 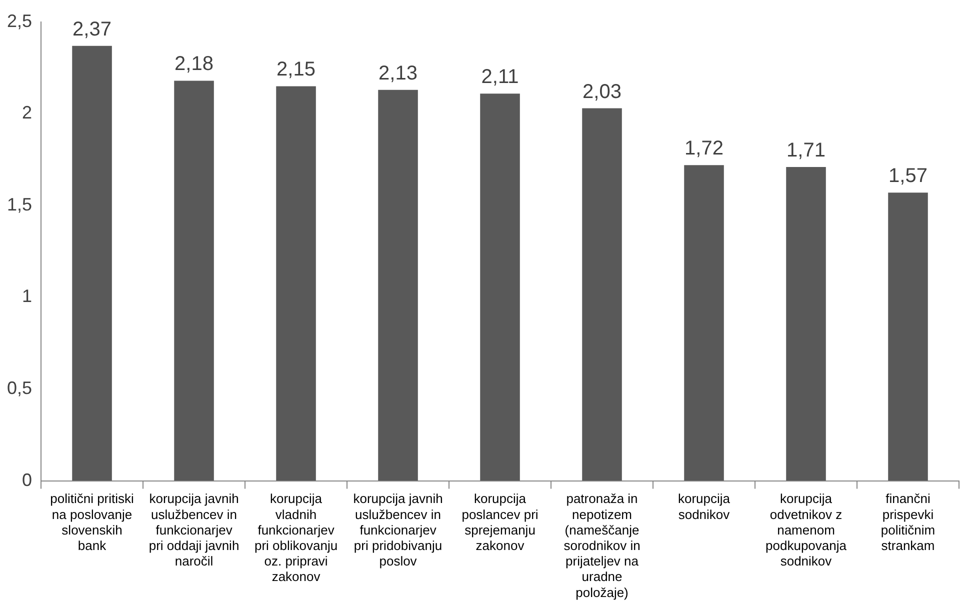 What do you see at coordinates (27, 296) in the screenshot?
I see `y-tick-label: 1` at bounding box center [27, 296].